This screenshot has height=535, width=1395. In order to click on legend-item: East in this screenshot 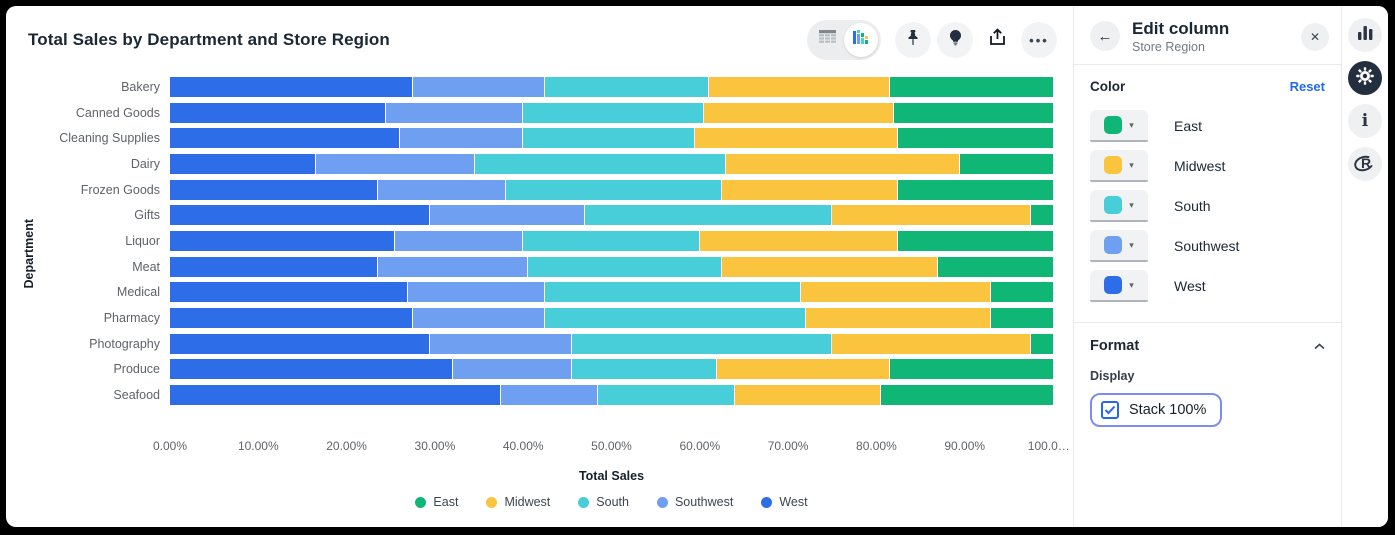, I will do `click(436, 502)`.